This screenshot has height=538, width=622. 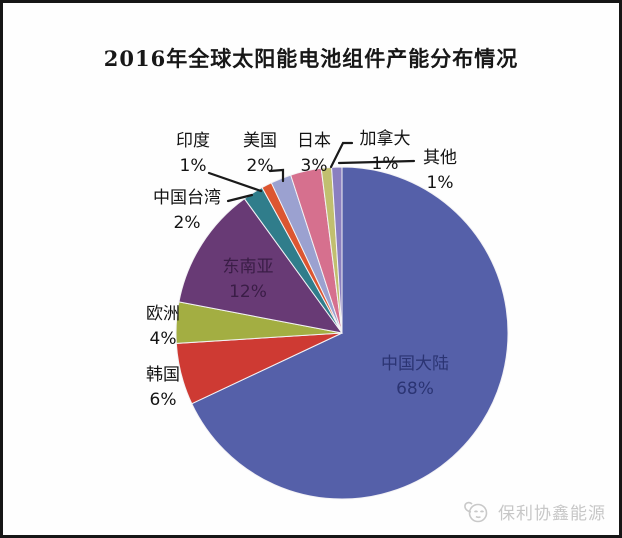 What do you see at coordinates (476, 511) in the screenshot?
I see `gcl-logo-icon` at bounding box center [476, 511].